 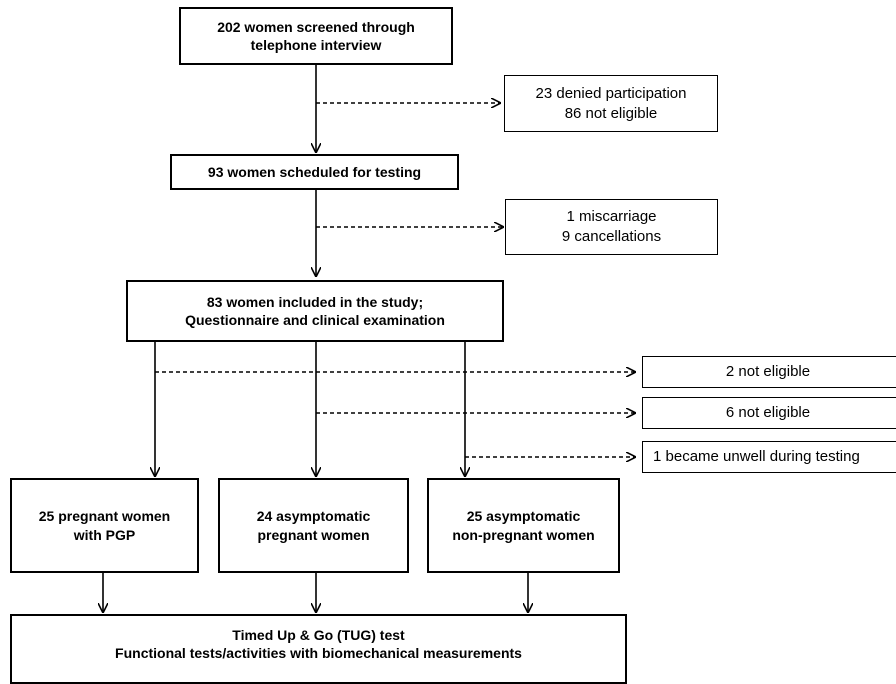 I want to click on box-group-pgp: 25 pregnant women with PGP, so click(x=104, y=525).